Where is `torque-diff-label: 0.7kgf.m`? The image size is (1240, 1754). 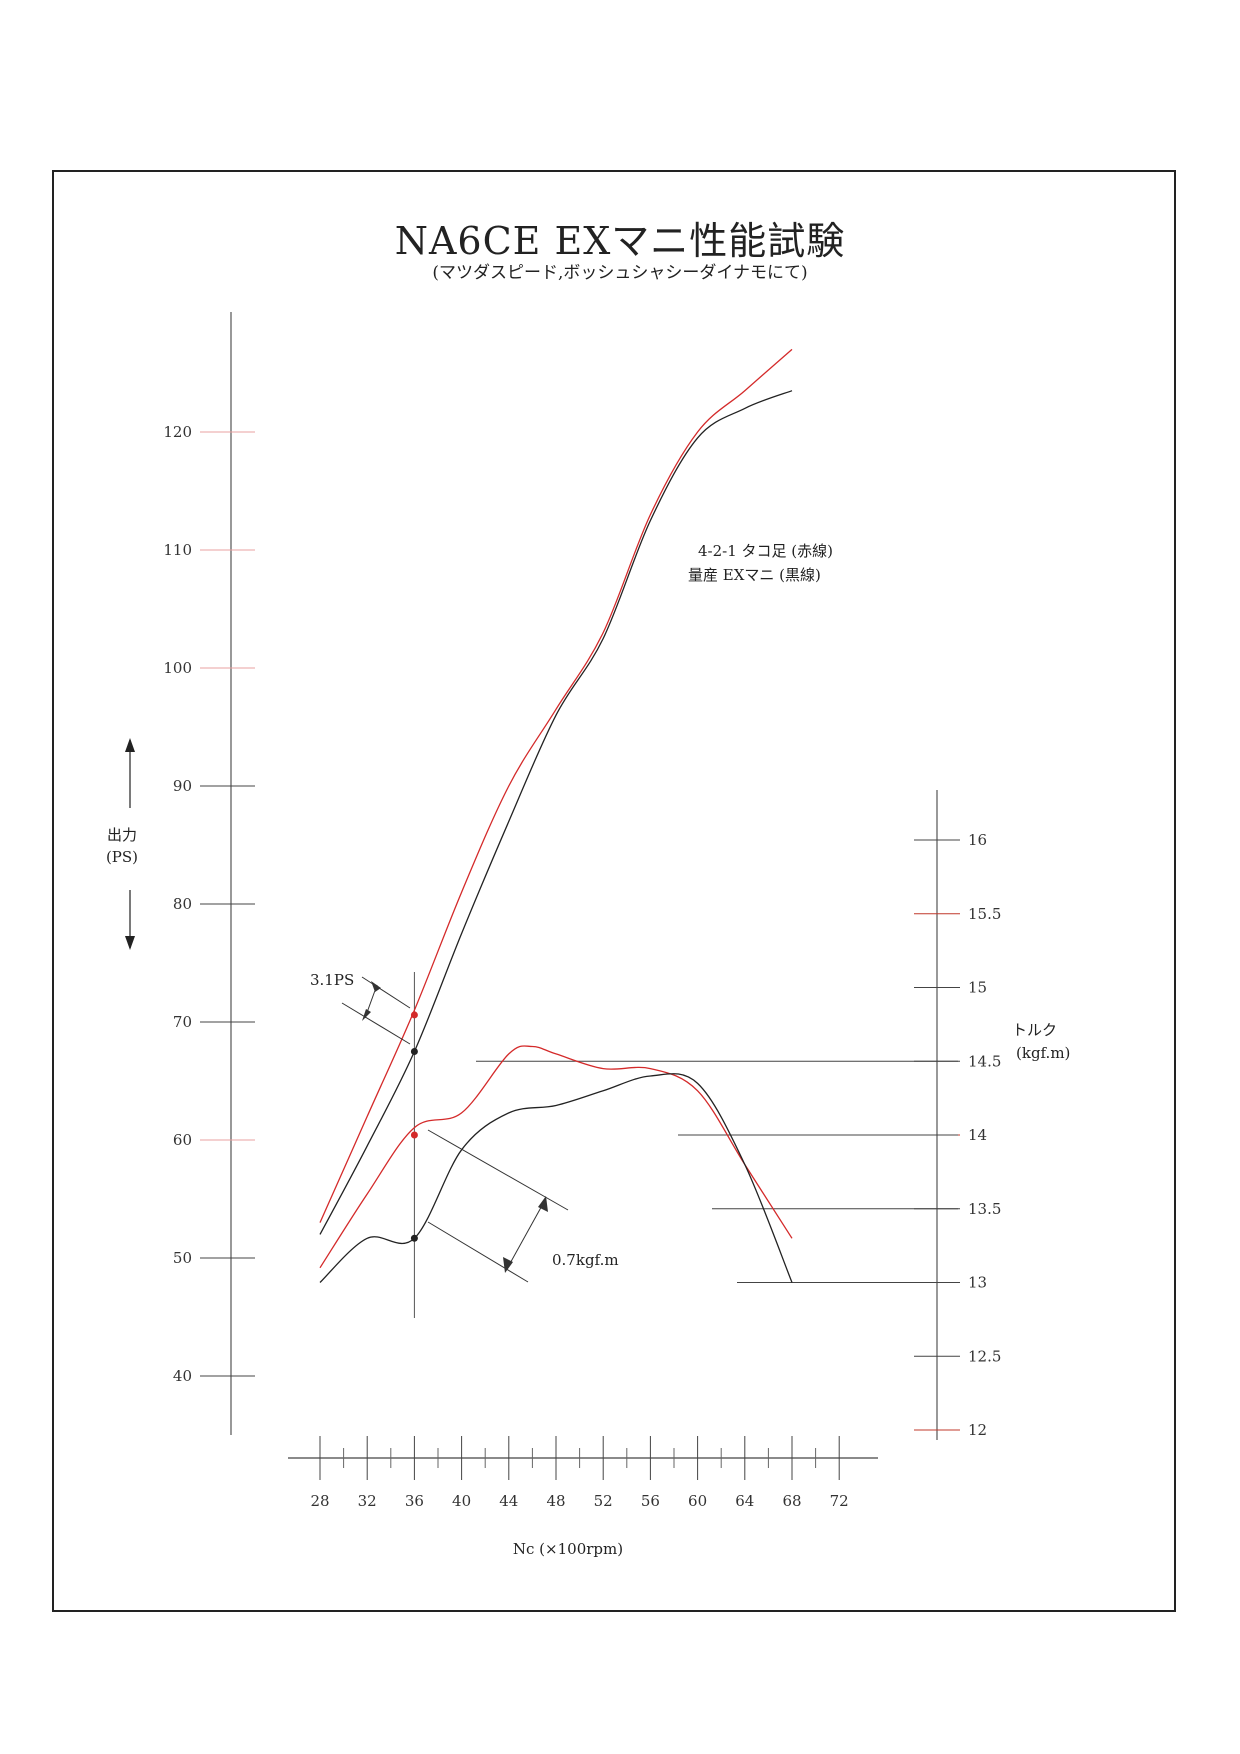
torque-diff-label: 0.7kgf.m is located at coordinates (585, 1260).